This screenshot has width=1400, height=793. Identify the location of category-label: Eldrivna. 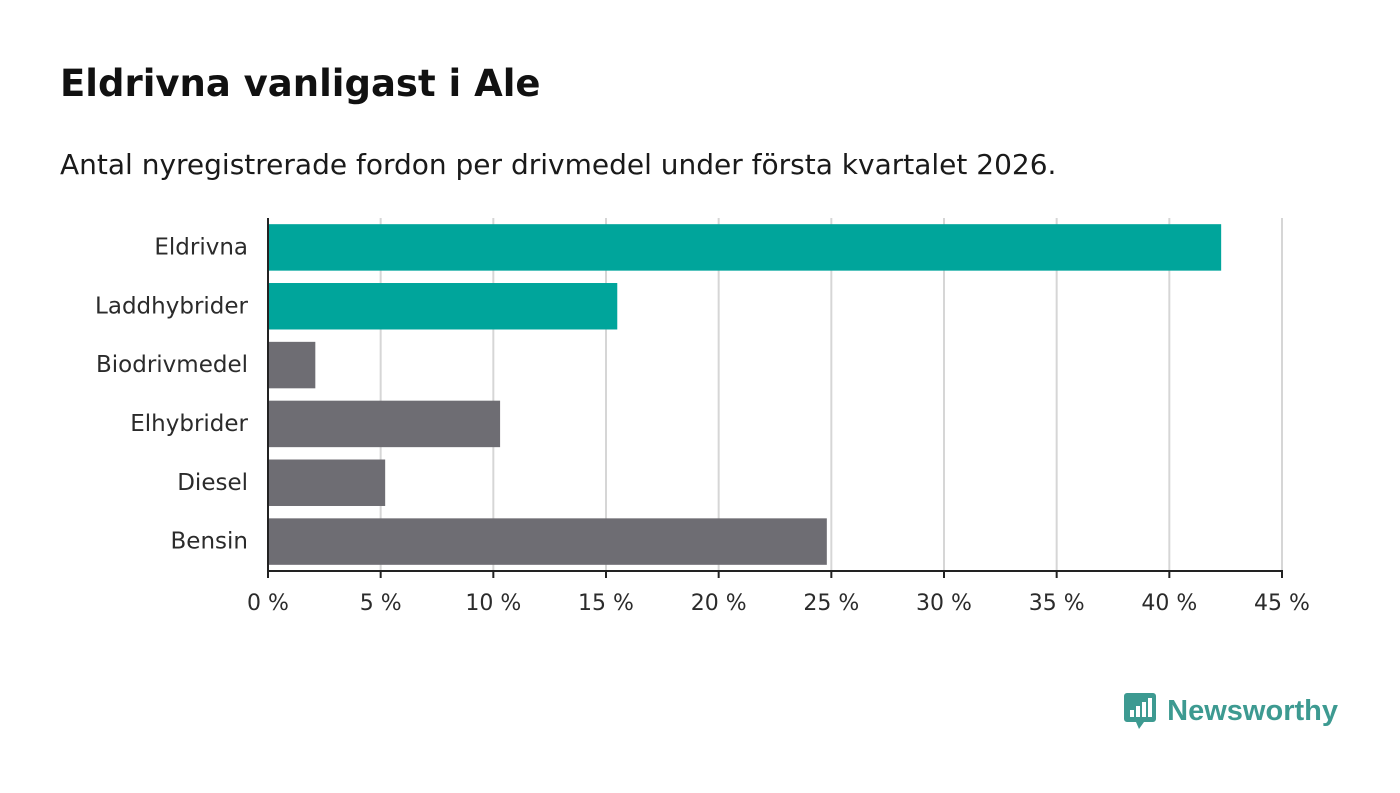
(201, 247).